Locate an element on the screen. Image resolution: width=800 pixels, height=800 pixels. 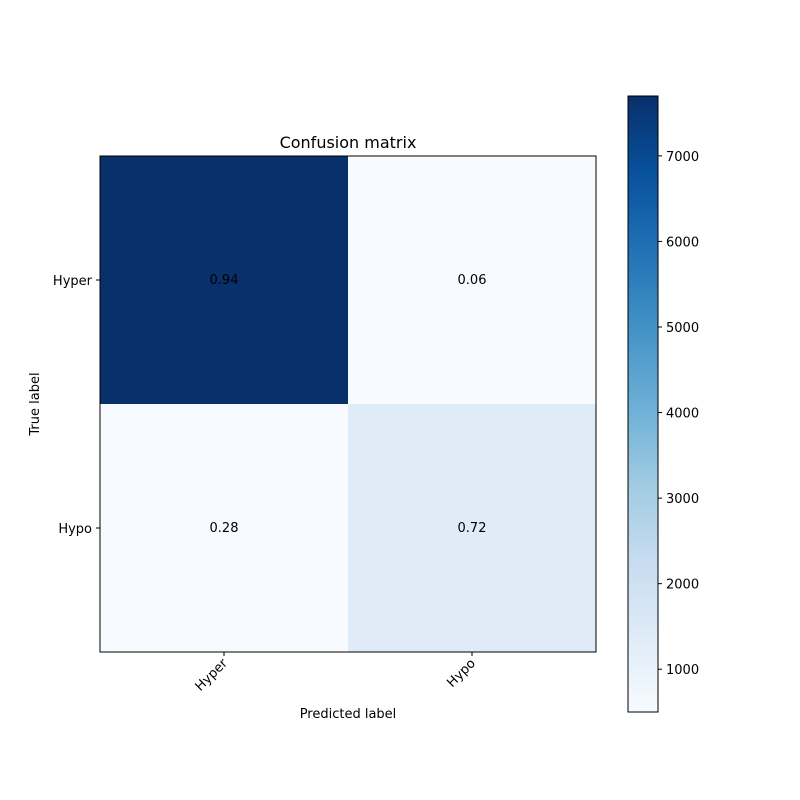
y-tick-label: Hyper is located at coordinates (73, 281).